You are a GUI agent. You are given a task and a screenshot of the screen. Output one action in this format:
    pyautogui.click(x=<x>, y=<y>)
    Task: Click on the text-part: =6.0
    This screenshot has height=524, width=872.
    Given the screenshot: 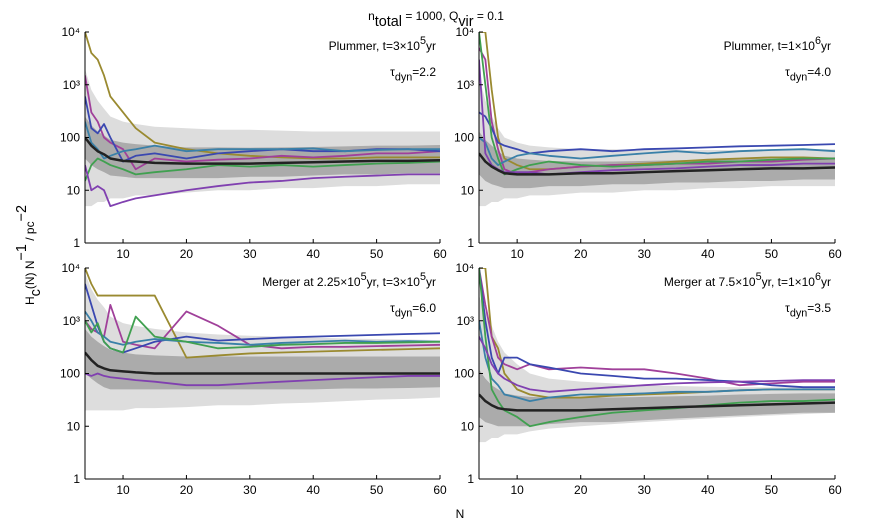 What is the action you would take?
    pyautogui.click(x=424, y=308)
    